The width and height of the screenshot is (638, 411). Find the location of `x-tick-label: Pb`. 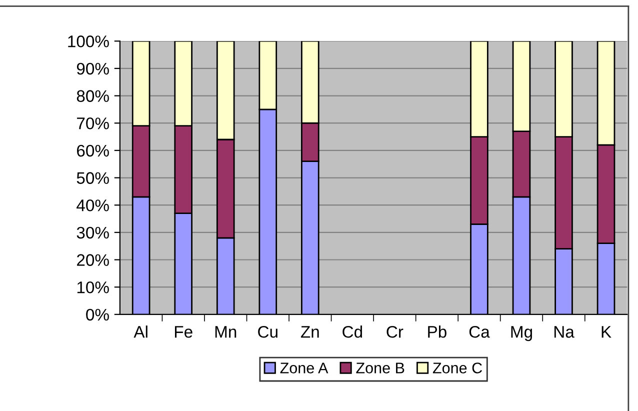

x-tick-label: Pb is located at coordinates (437, 332).